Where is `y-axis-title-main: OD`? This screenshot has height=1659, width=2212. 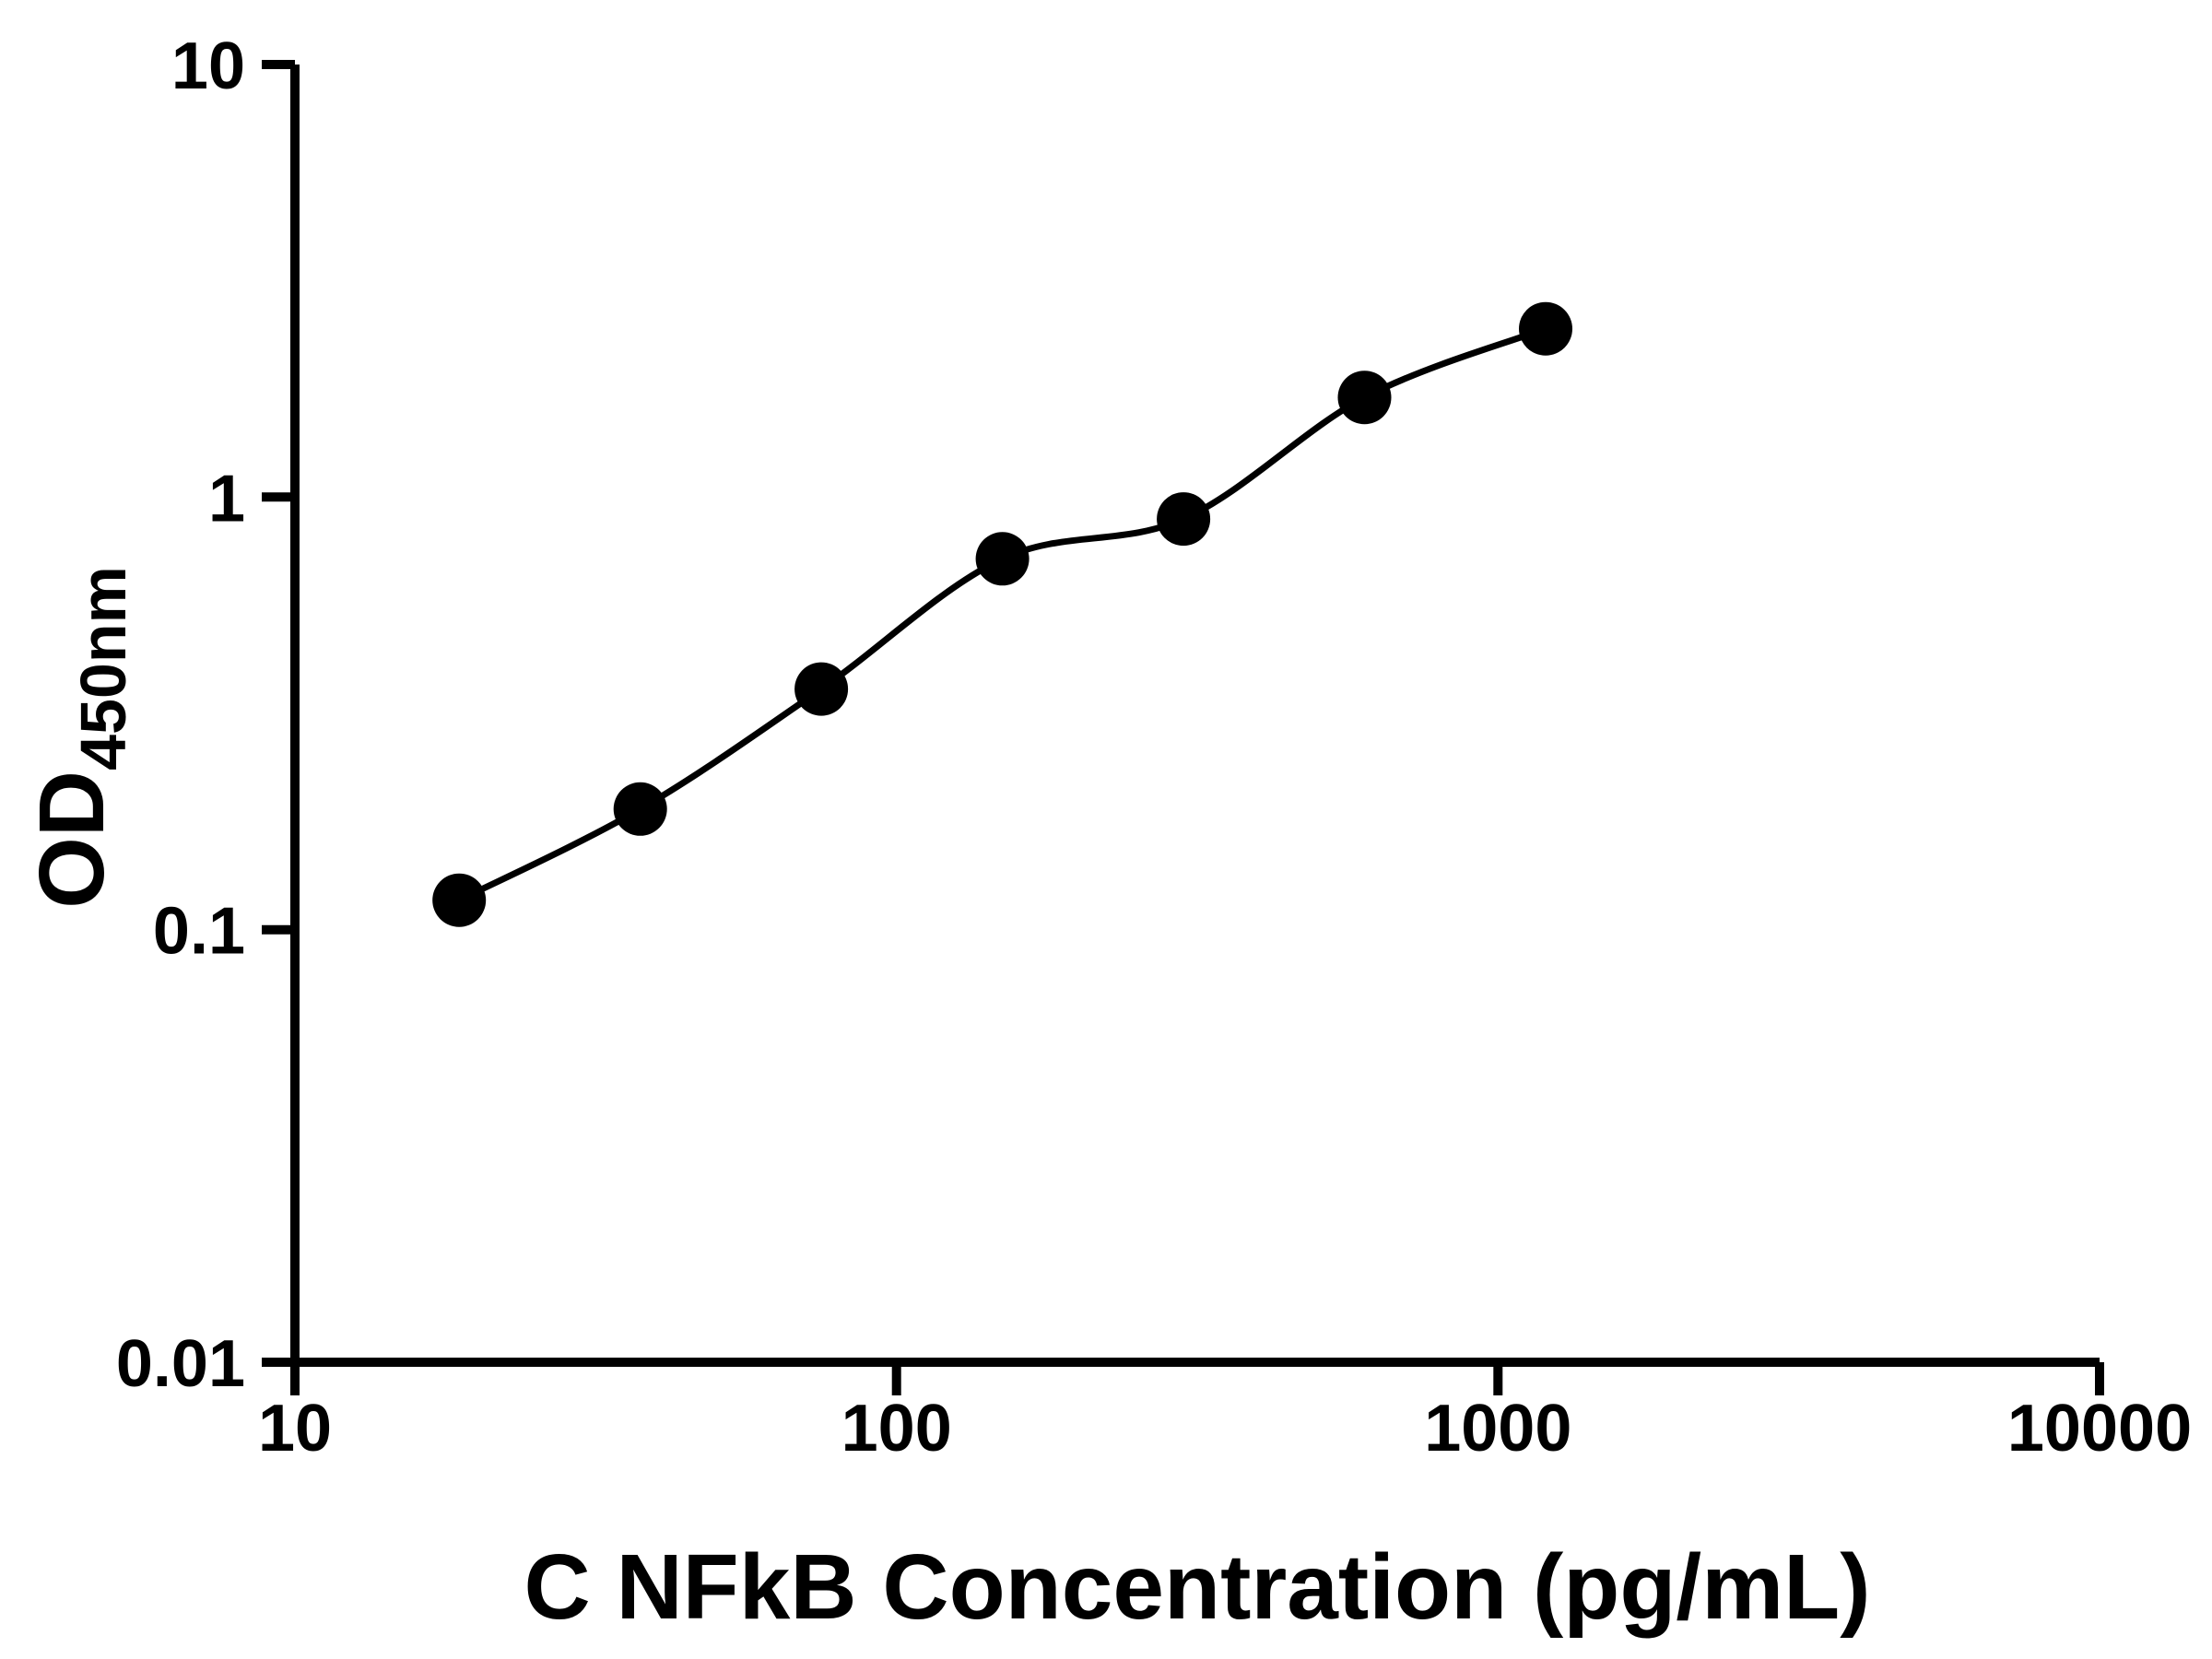
y-axis-title-main: OD is located at coordinates (72, 840).